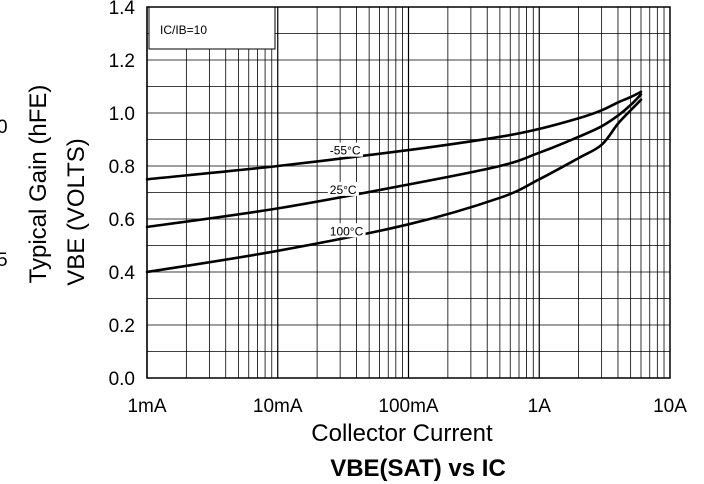 This screenshot has width=704, height=484. I want to click on curve-labels: -55°C 25°C 100°C, so click(346, 190).